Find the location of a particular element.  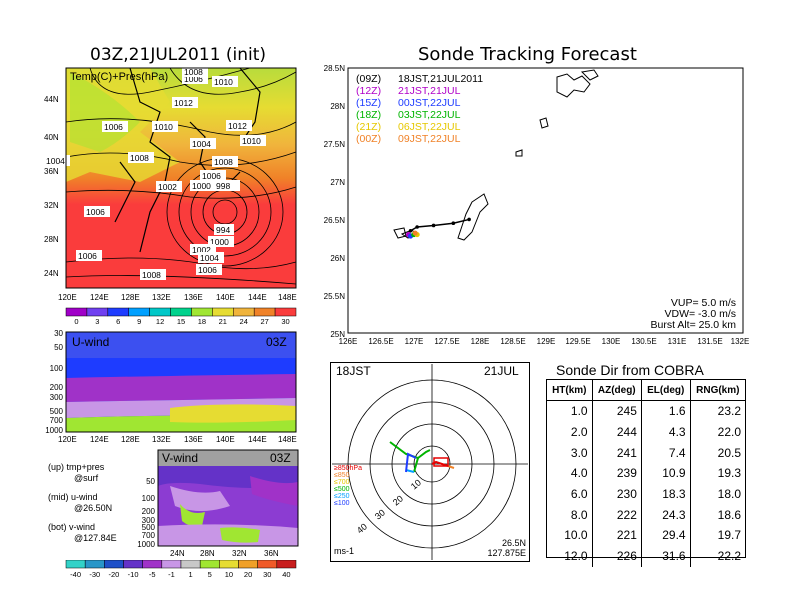

v-wind-y-tick: 200 is located at coordinates (149, 511).